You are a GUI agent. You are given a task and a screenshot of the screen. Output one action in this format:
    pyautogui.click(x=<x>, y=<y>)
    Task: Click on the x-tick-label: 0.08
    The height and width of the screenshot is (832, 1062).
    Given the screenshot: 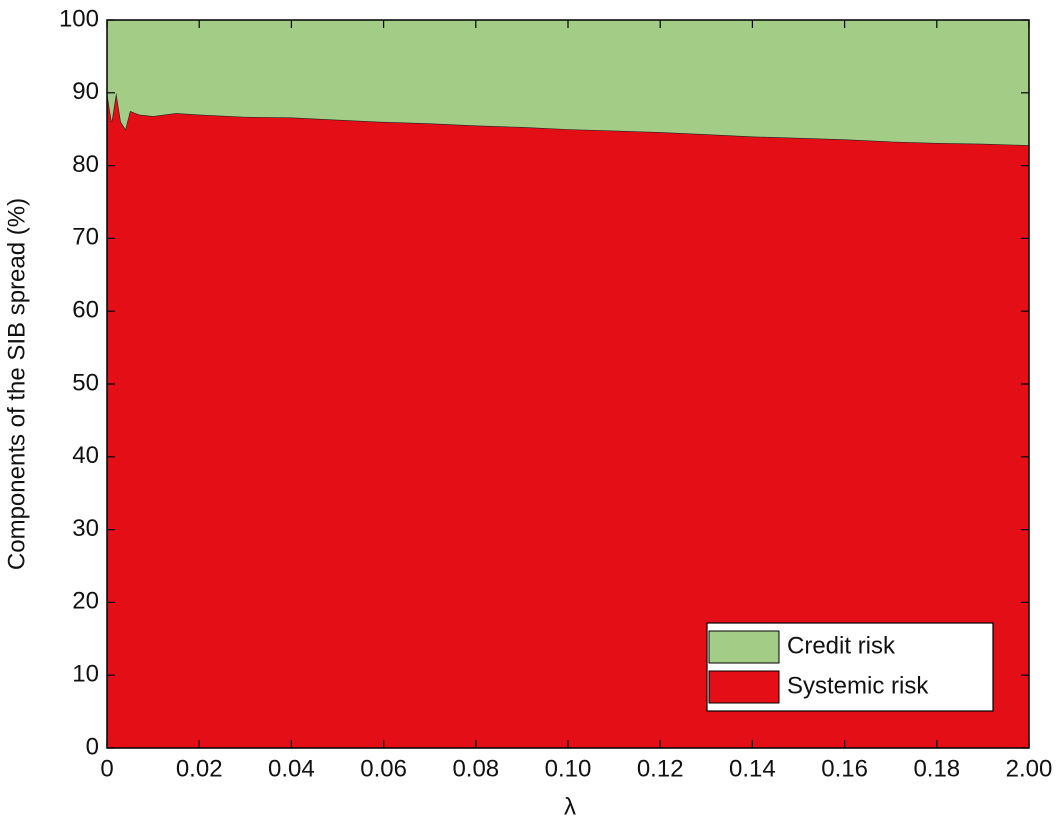 What is the action you would take?
    pyautogui.click(x=475, y=768)
    